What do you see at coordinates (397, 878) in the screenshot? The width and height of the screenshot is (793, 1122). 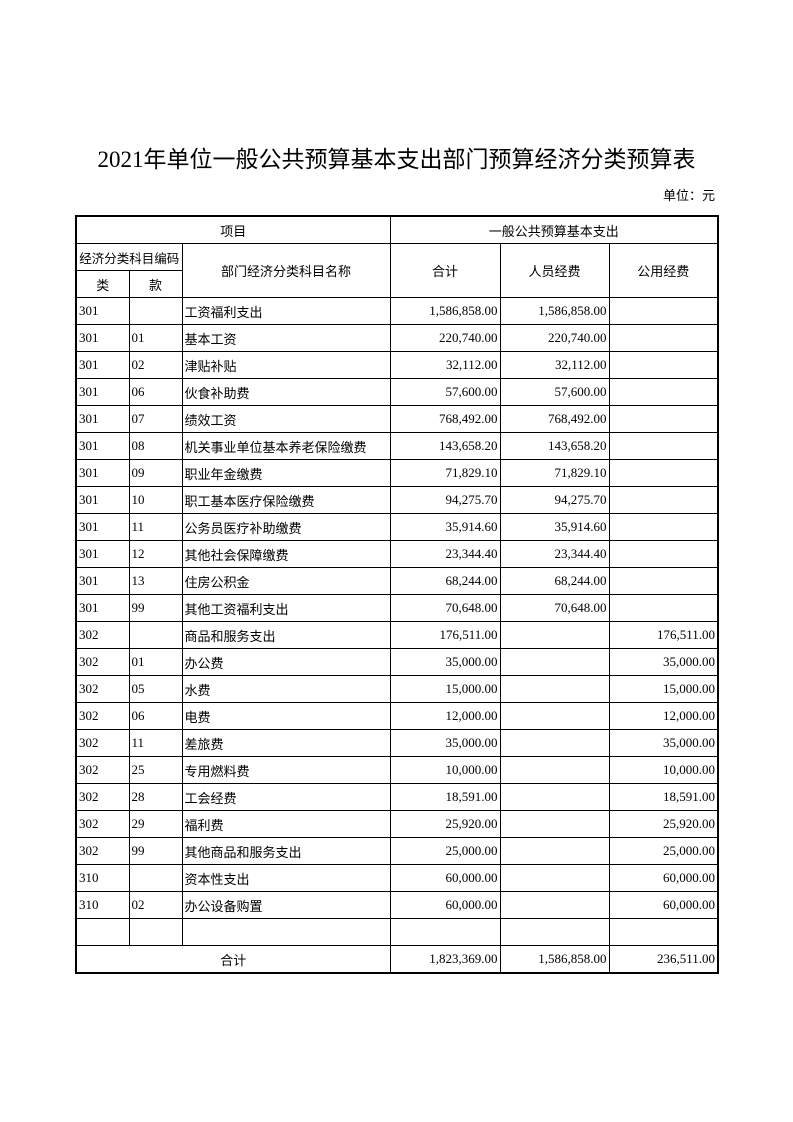 I see `data-row: 310 资本性支出 60,000.00 60,000.00` at bounding box center [397, 878].